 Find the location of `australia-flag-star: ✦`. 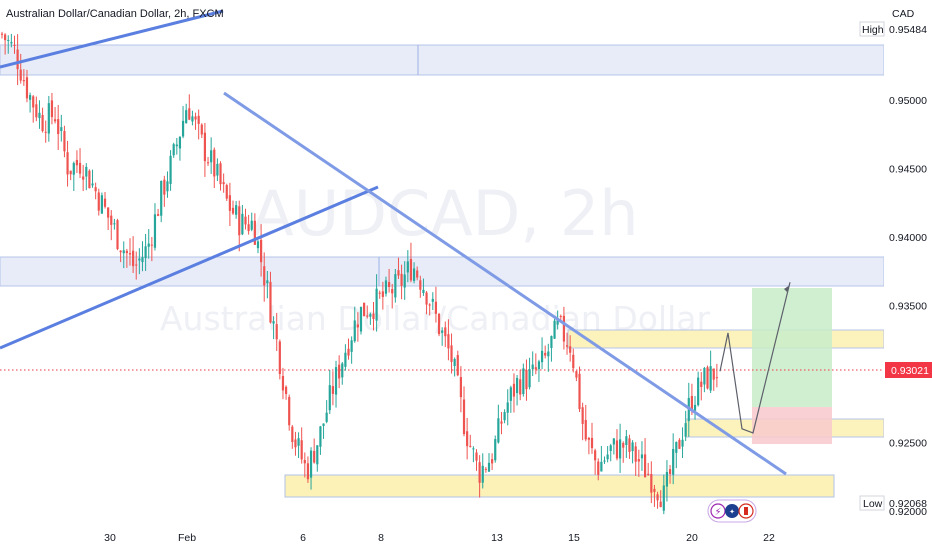

australia-flag-star: ✦ is located at coordinates (732, 512).